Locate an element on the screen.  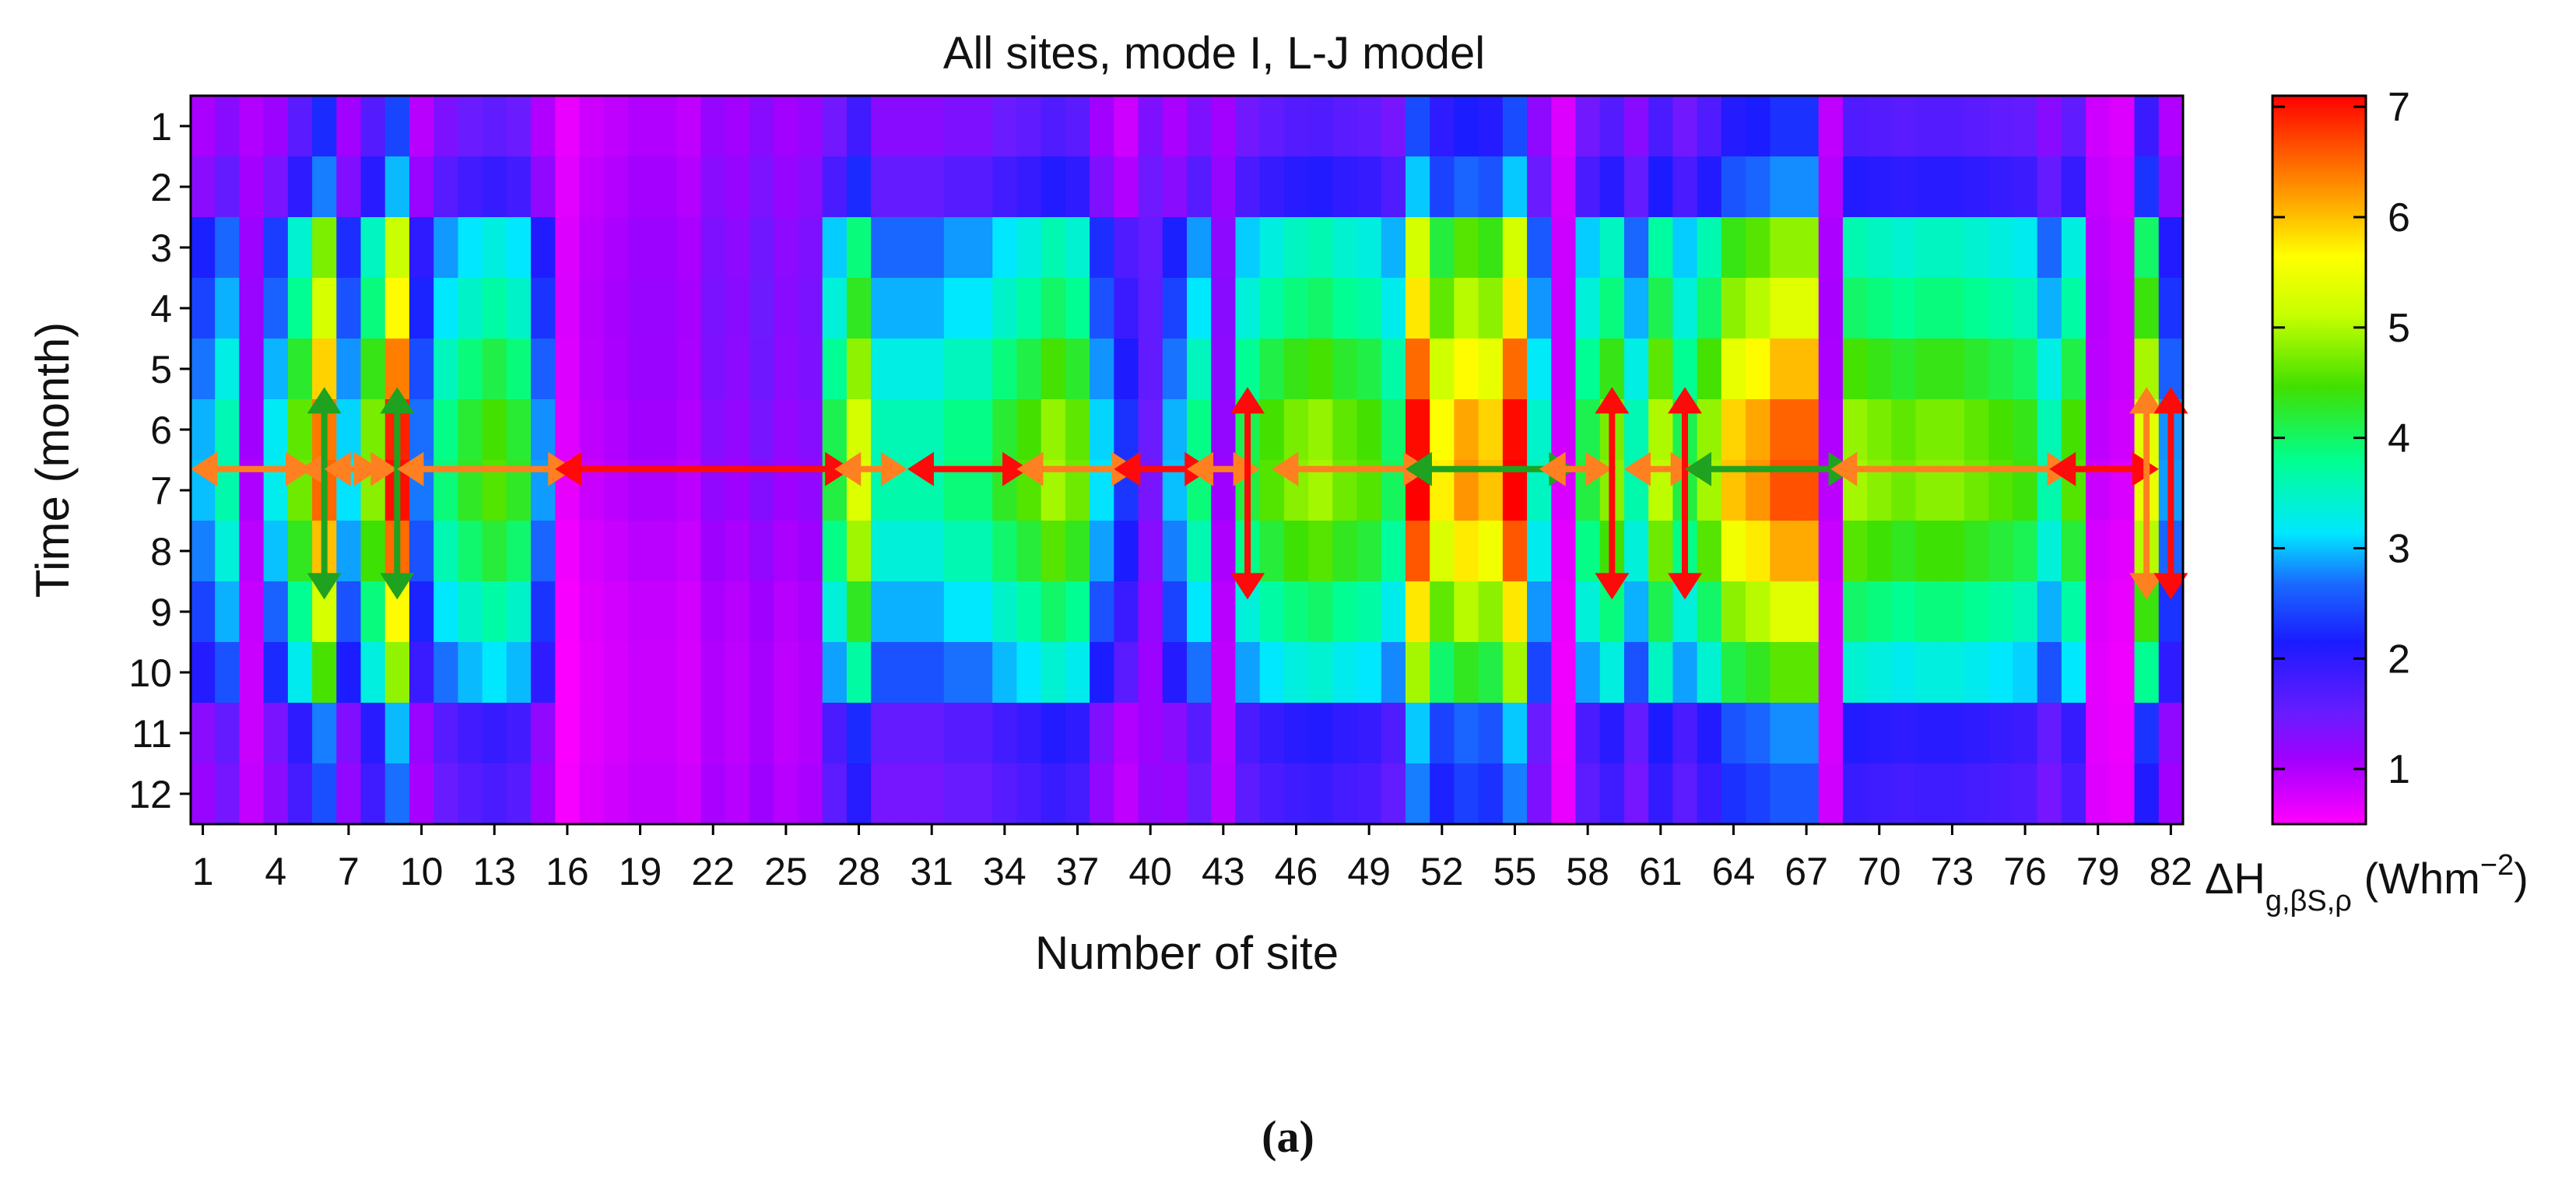
x-tick-label: 16 is located at coordinates (568, 871).